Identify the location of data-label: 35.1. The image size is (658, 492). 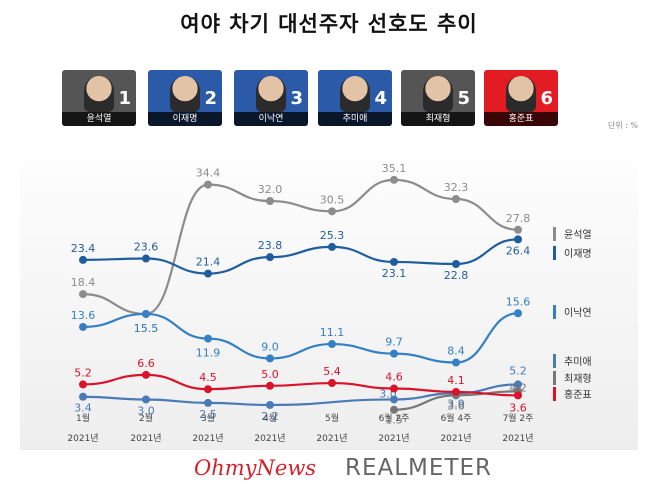
(394, 168).